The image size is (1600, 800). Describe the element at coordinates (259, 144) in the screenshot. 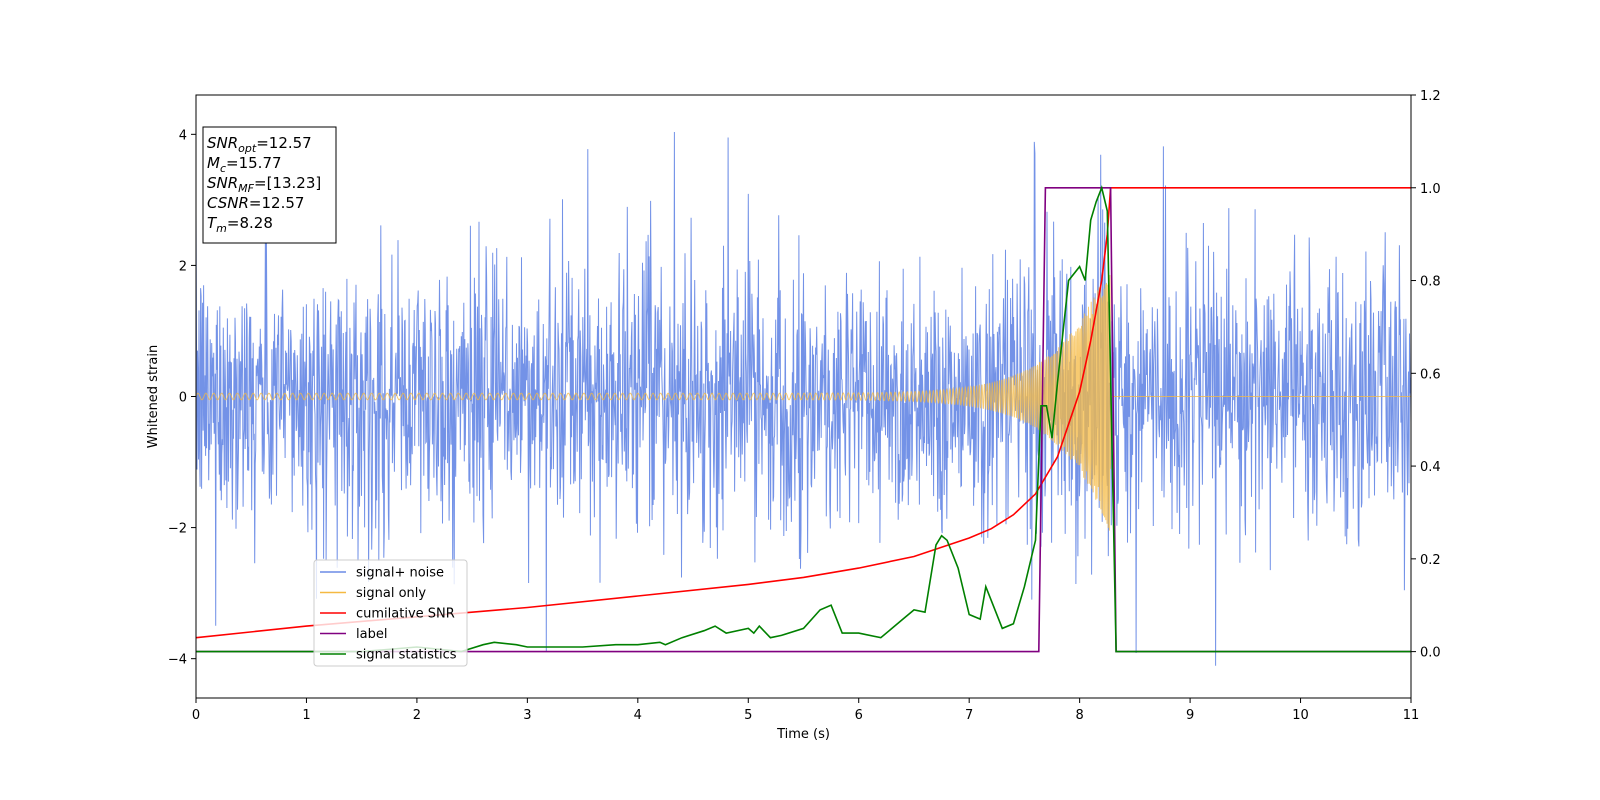

I see `info-line: SNRopt=12.57` at that location.